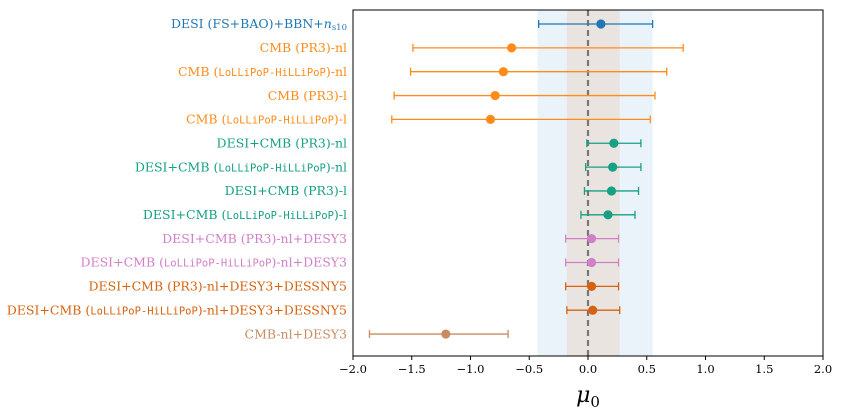 This screenshot has width=842, height=417. Describe the element at coordinates (307, 95) in the screenshot. I see `row-label: CMB (PR3)-l` at that location.